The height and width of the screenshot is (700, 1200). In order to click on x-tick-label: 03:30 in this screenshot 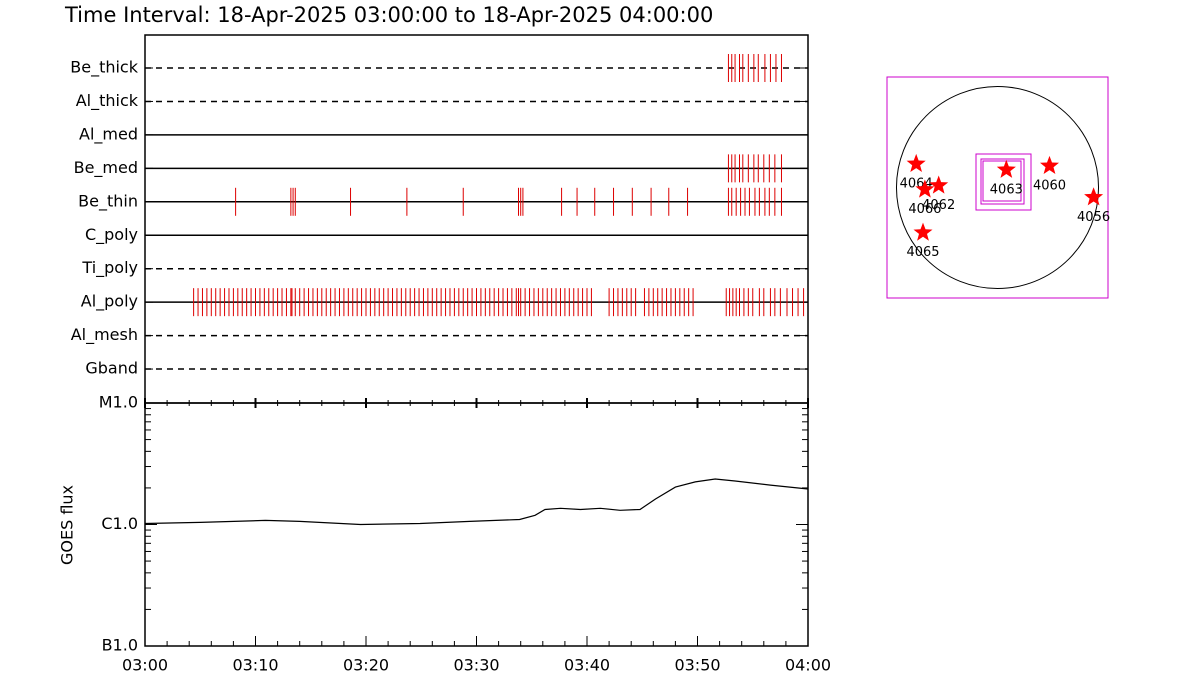, I will do `click(476, 665)`.